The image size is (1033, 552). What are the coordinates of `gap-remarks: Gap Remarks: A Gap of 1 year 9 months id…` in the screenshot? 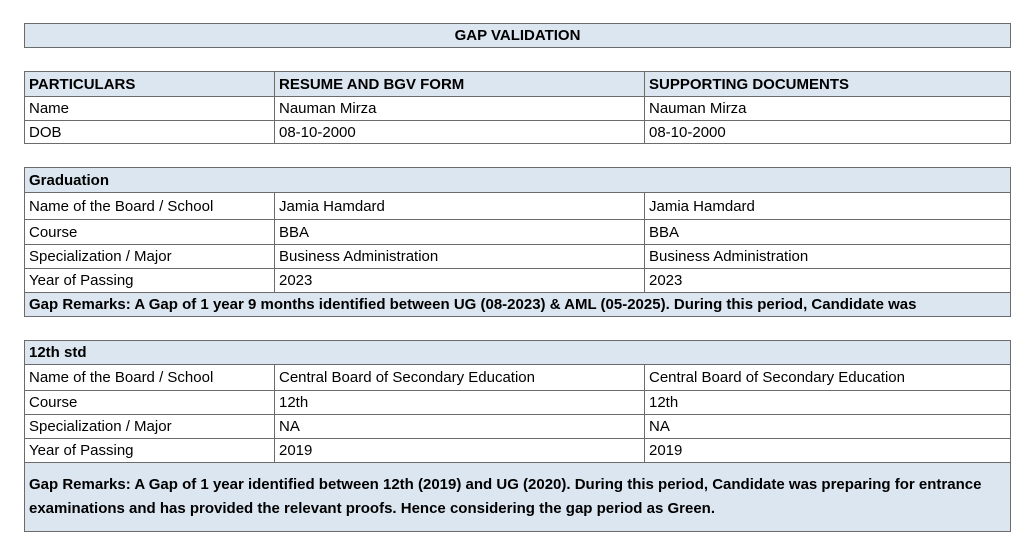 It's located at (517, 304).